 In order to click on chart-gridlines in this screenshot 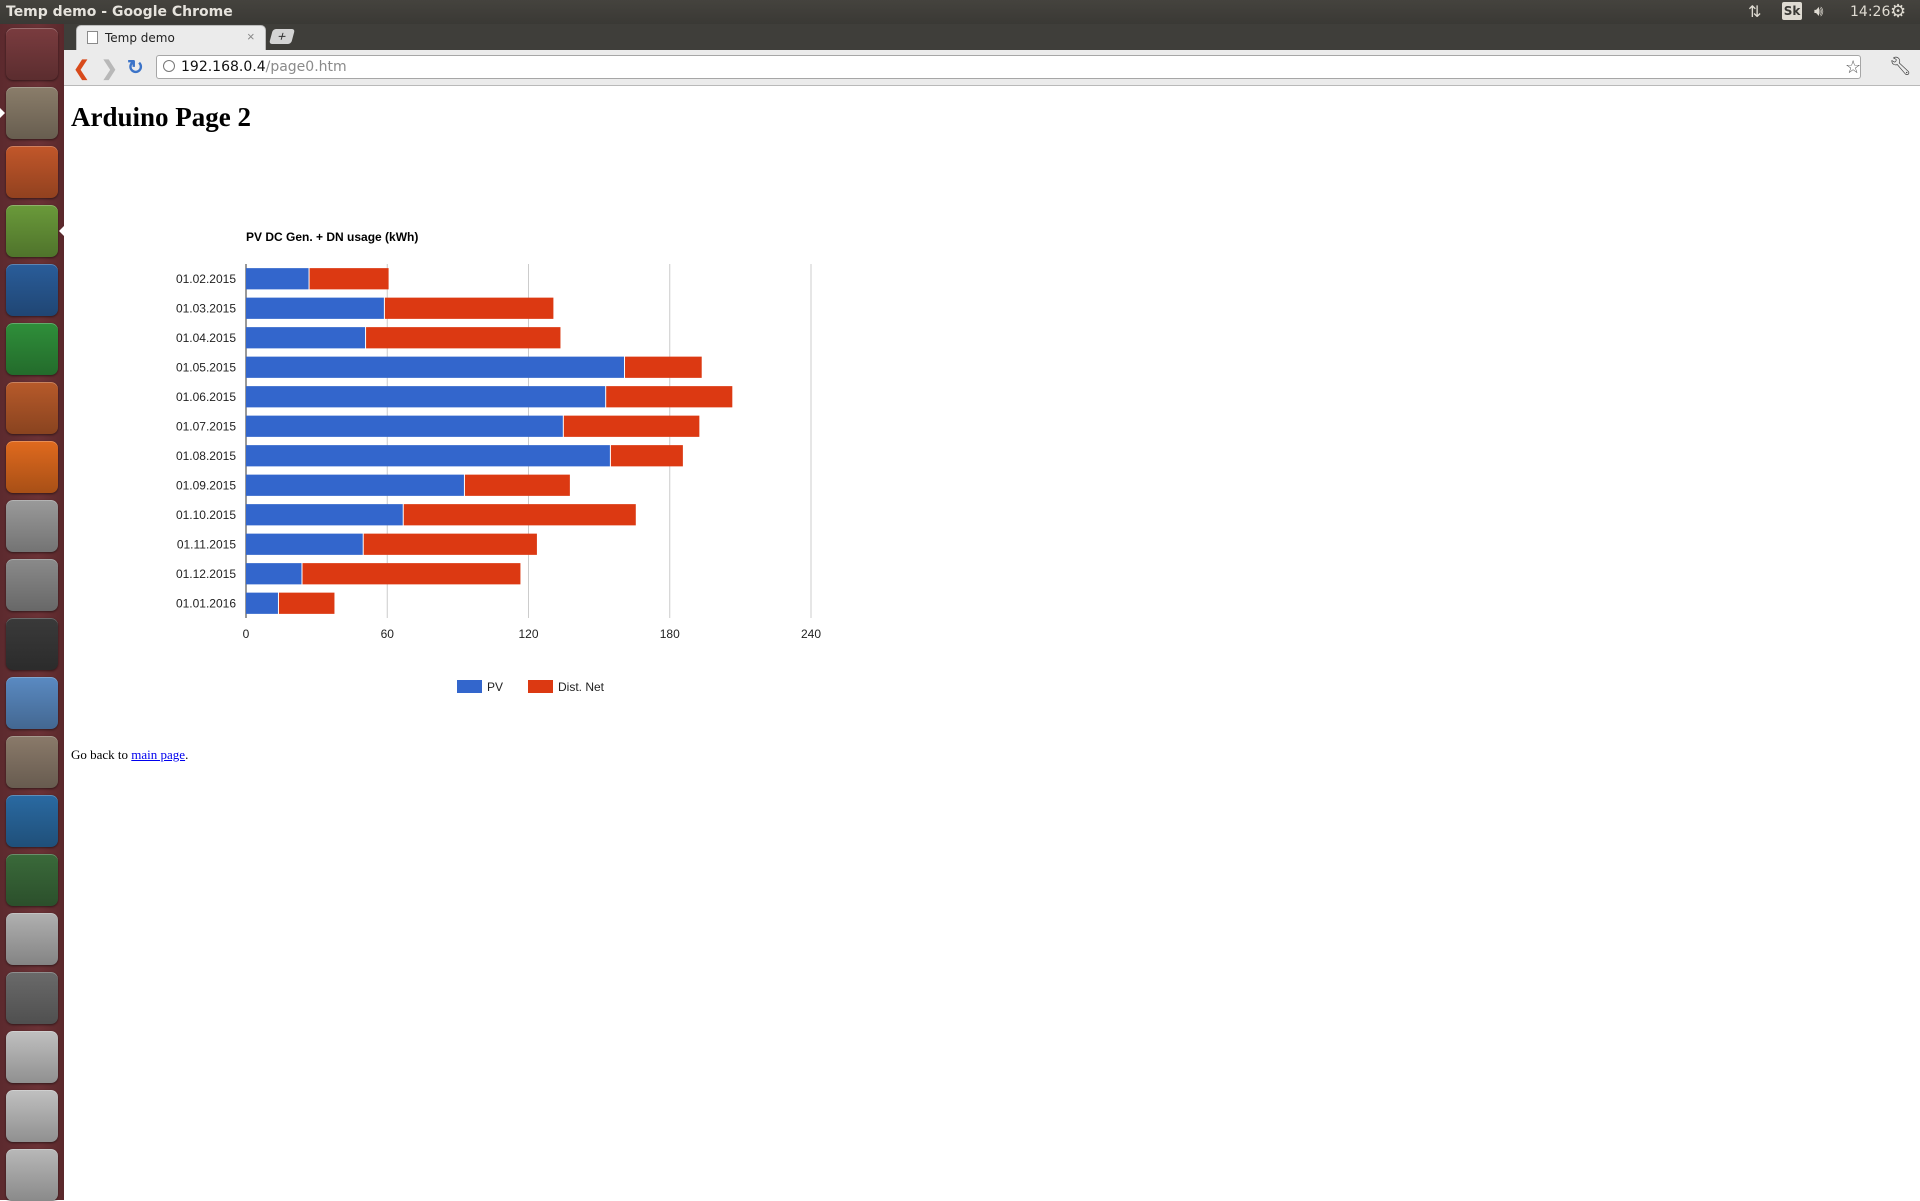, I will do `click(528, 441)`.